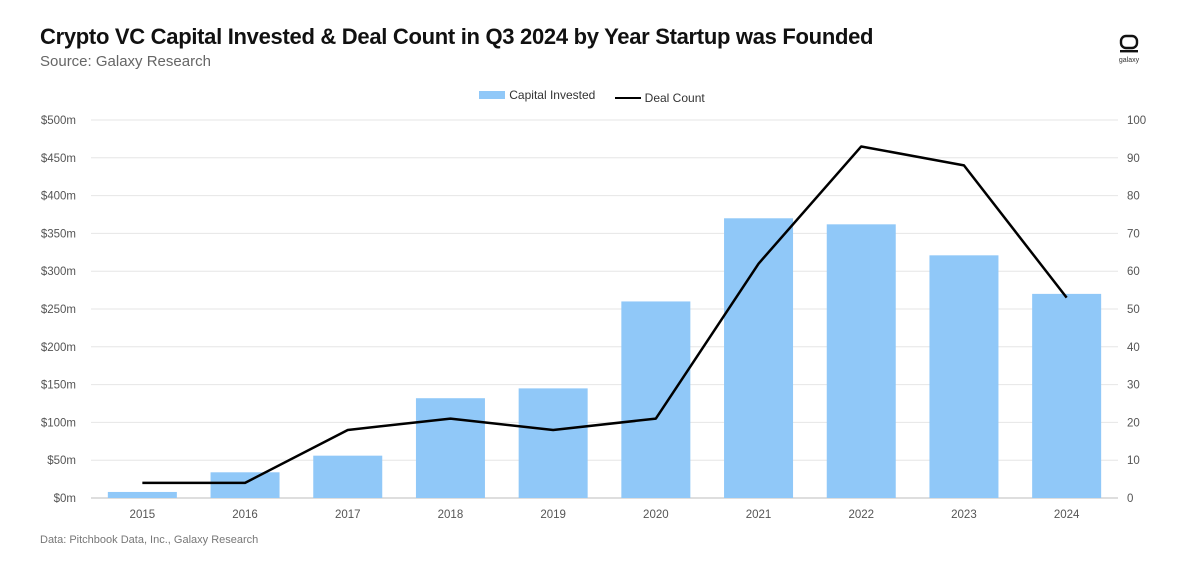 Image resolution: width=1184 pixels, height=576 pixels. I want to click on y-right-tick-label: 70, so click(1133, 234).